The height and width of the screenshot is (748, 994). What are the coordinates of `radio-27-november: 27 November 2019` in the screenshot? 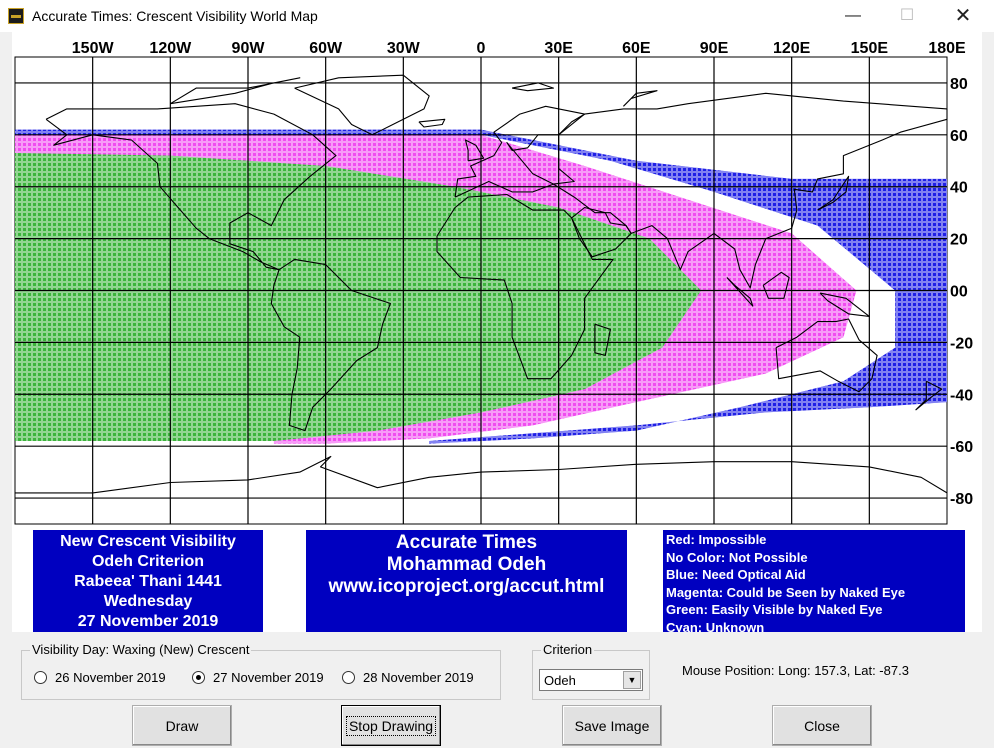 It's located at (258, 677).